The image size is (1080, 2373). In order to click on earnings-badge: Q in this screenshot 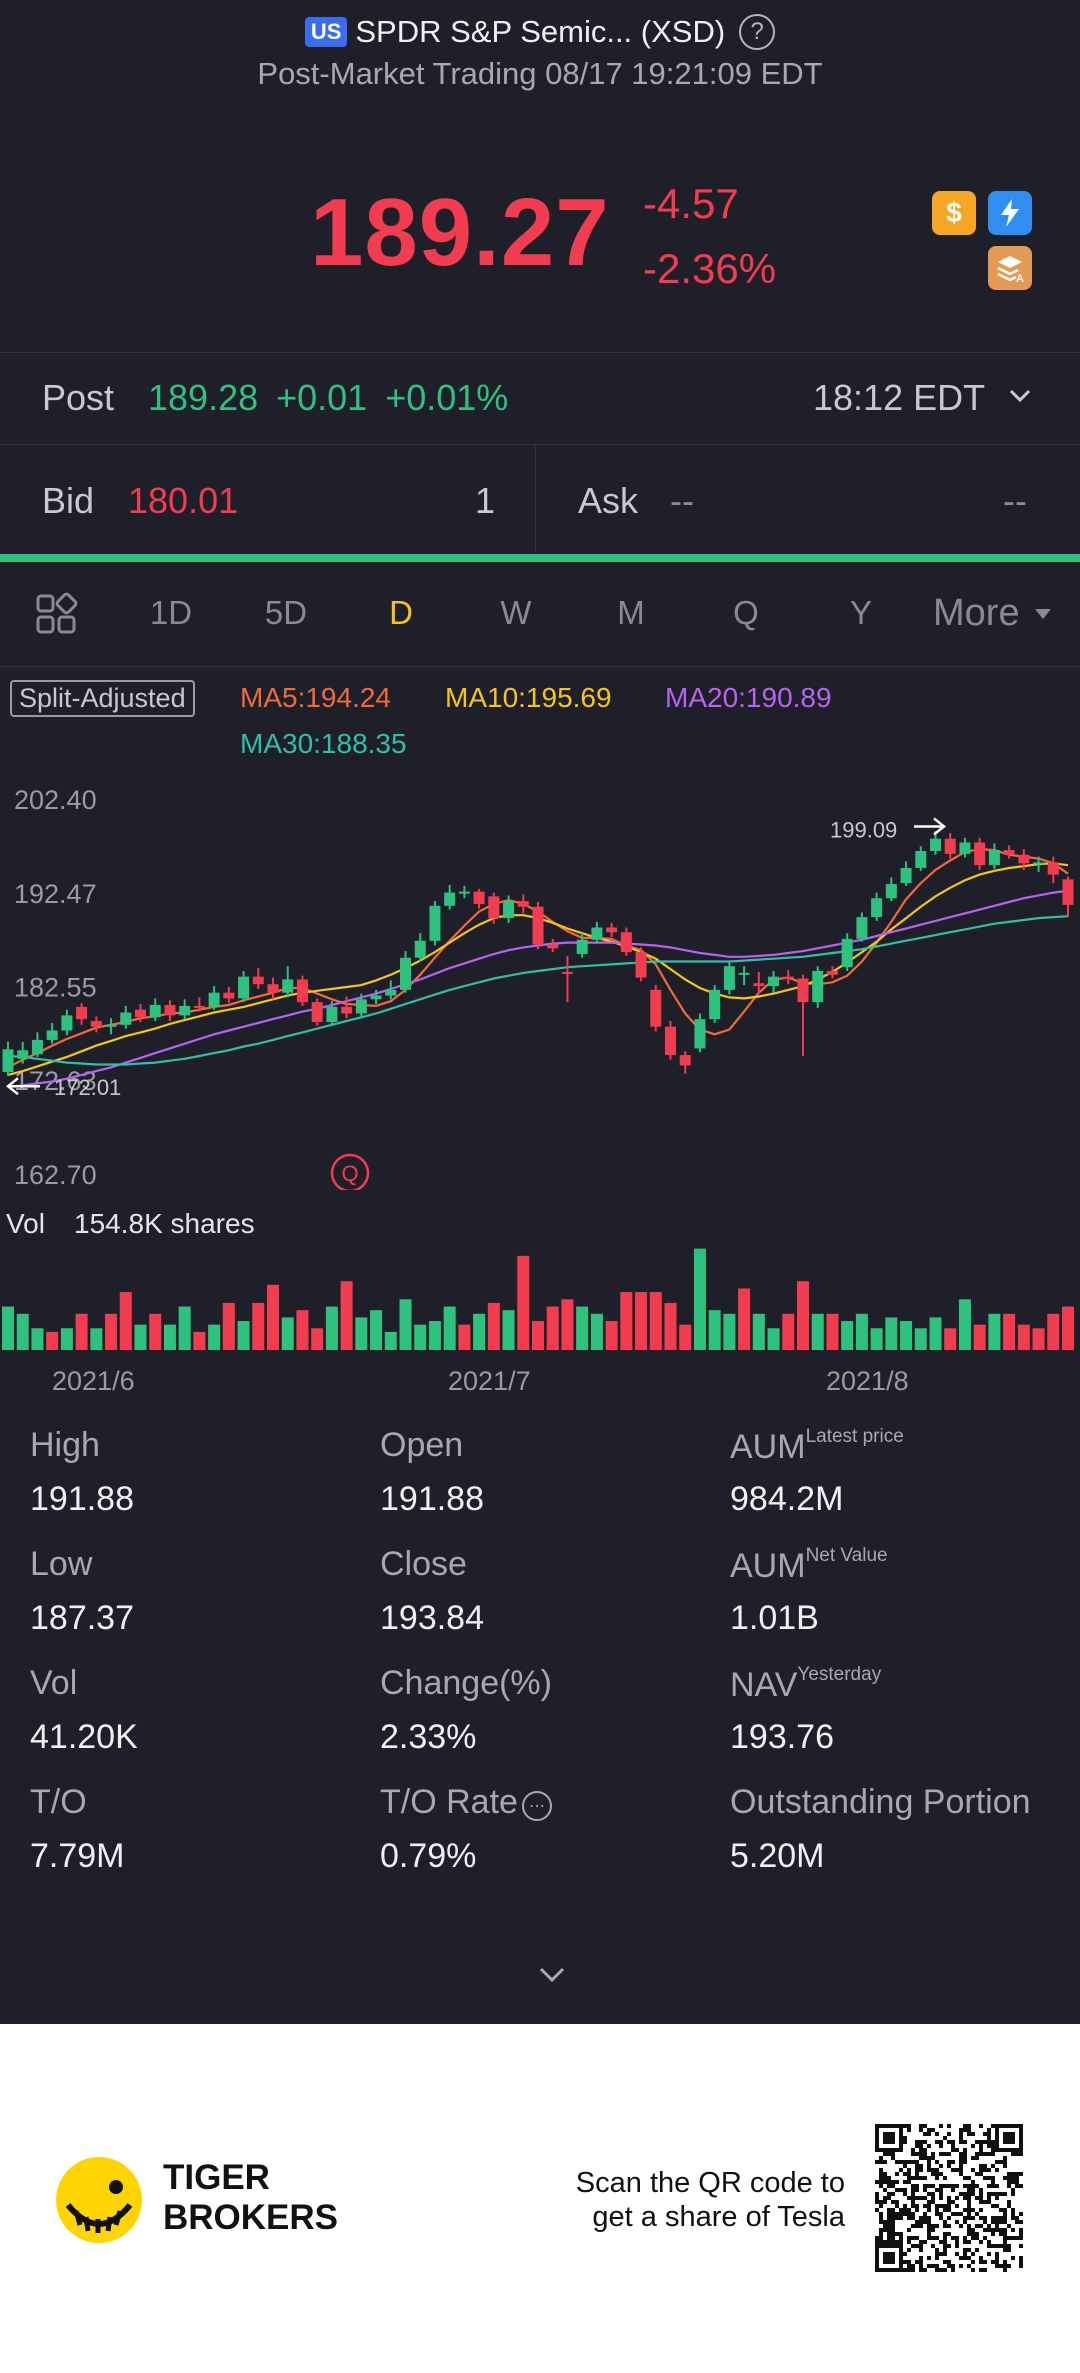, I will do `click(350, 1171)`.